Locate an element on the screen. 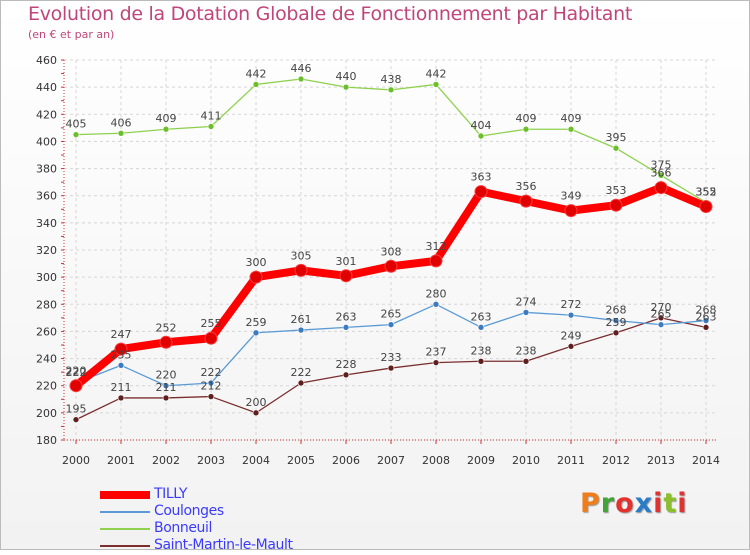  point-saint-martin-le-mault-2012 is located at coordinates (616, 333).